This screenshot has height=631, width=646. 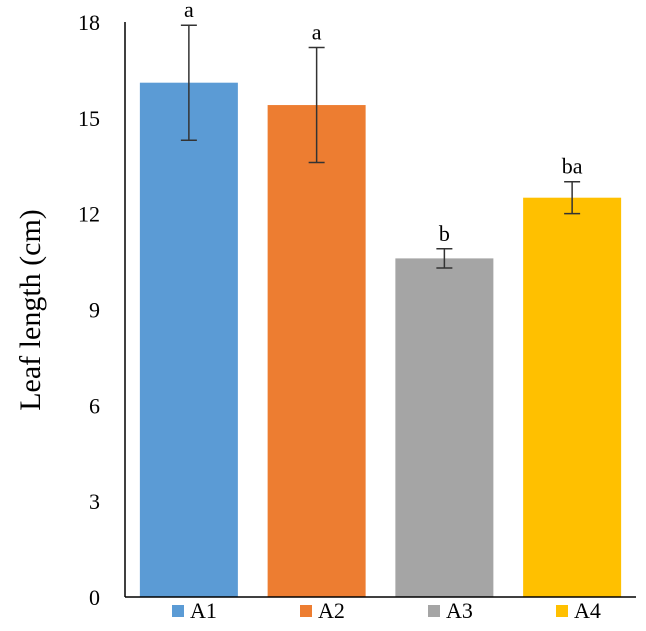 What do you see at coordinates (572, 166) in the screenshot?
I see `significance-label: ba` at bounding box center [572, 166].